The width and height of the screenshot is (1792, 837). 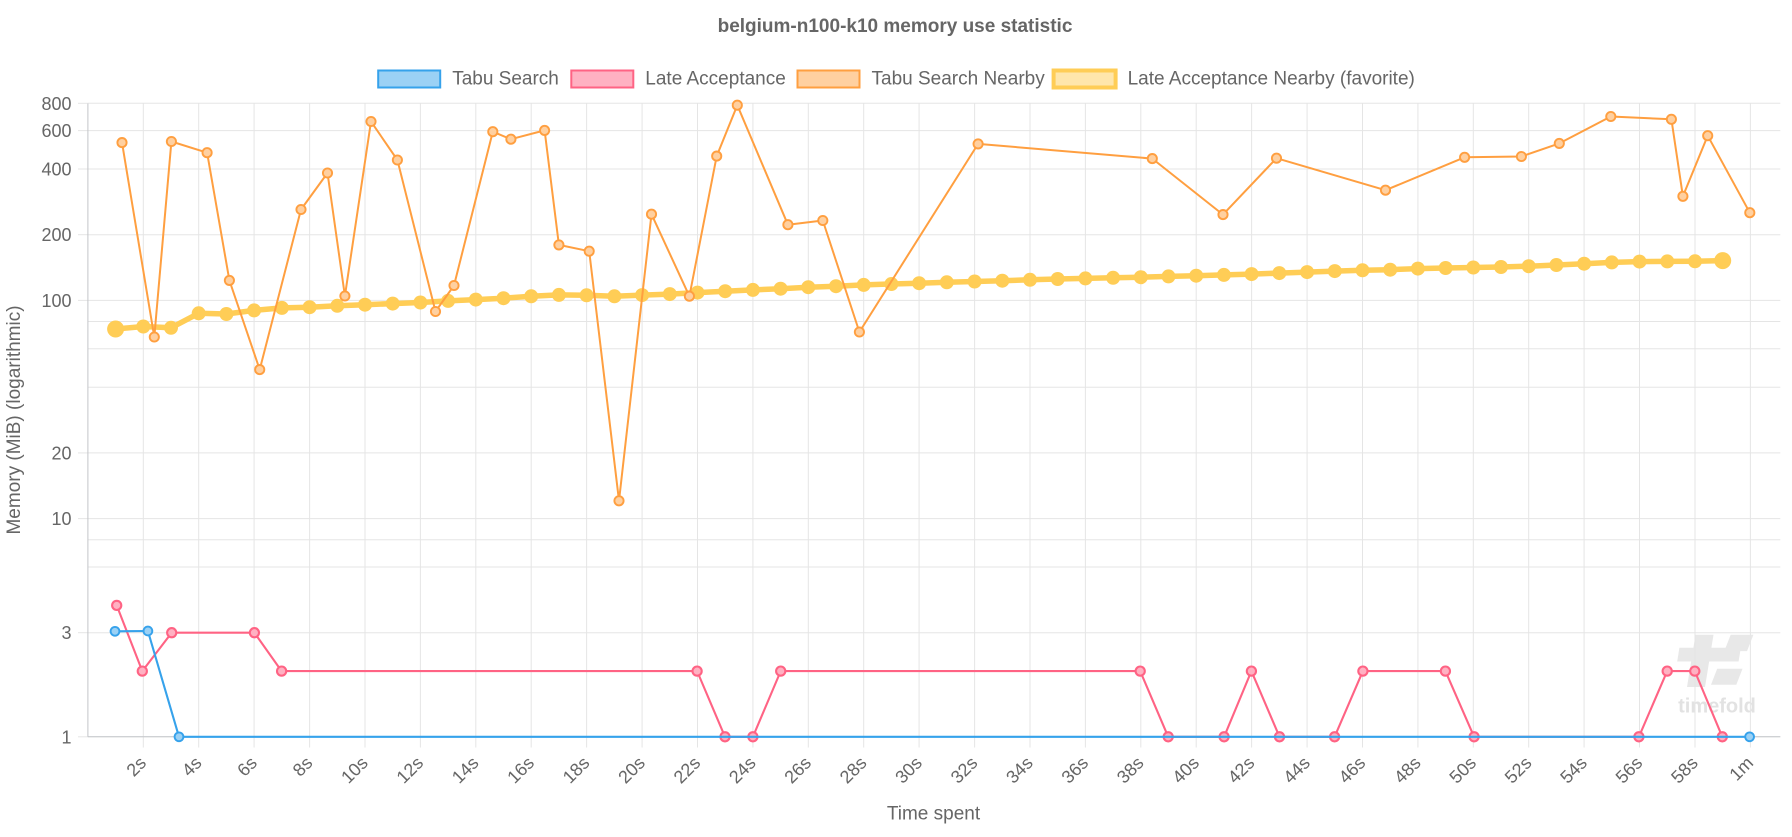 What do you see at coordinates (505, 78) in the screenshot?
I see `svg-text: Tabu Search` at bounding box center [505, 78].